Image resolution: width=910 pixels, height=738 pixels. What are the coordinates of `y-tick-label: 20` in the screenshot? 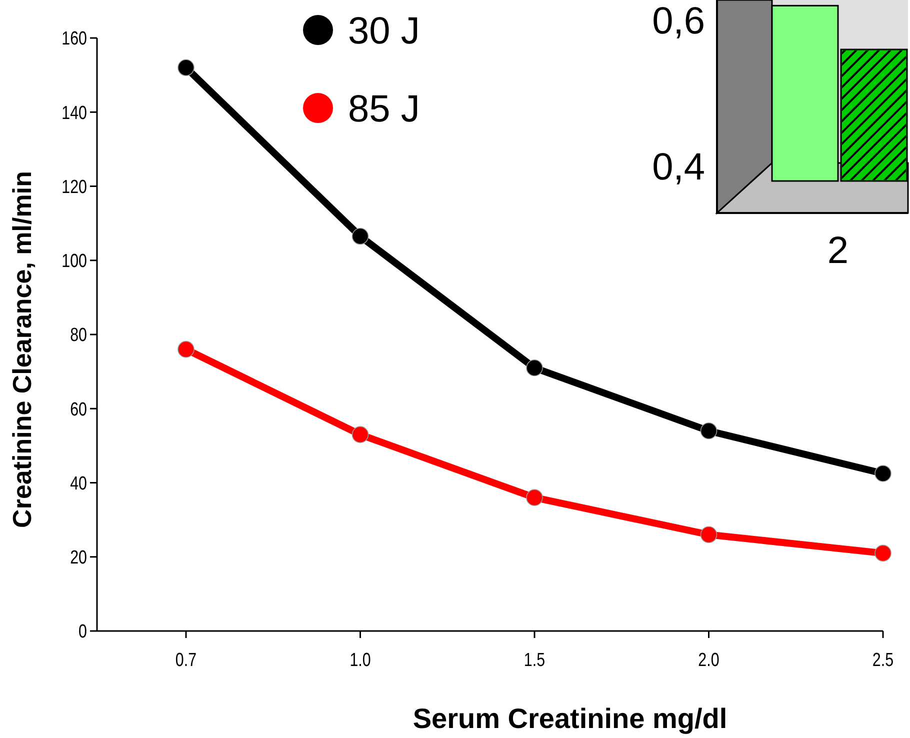 It's located at (78, 557).